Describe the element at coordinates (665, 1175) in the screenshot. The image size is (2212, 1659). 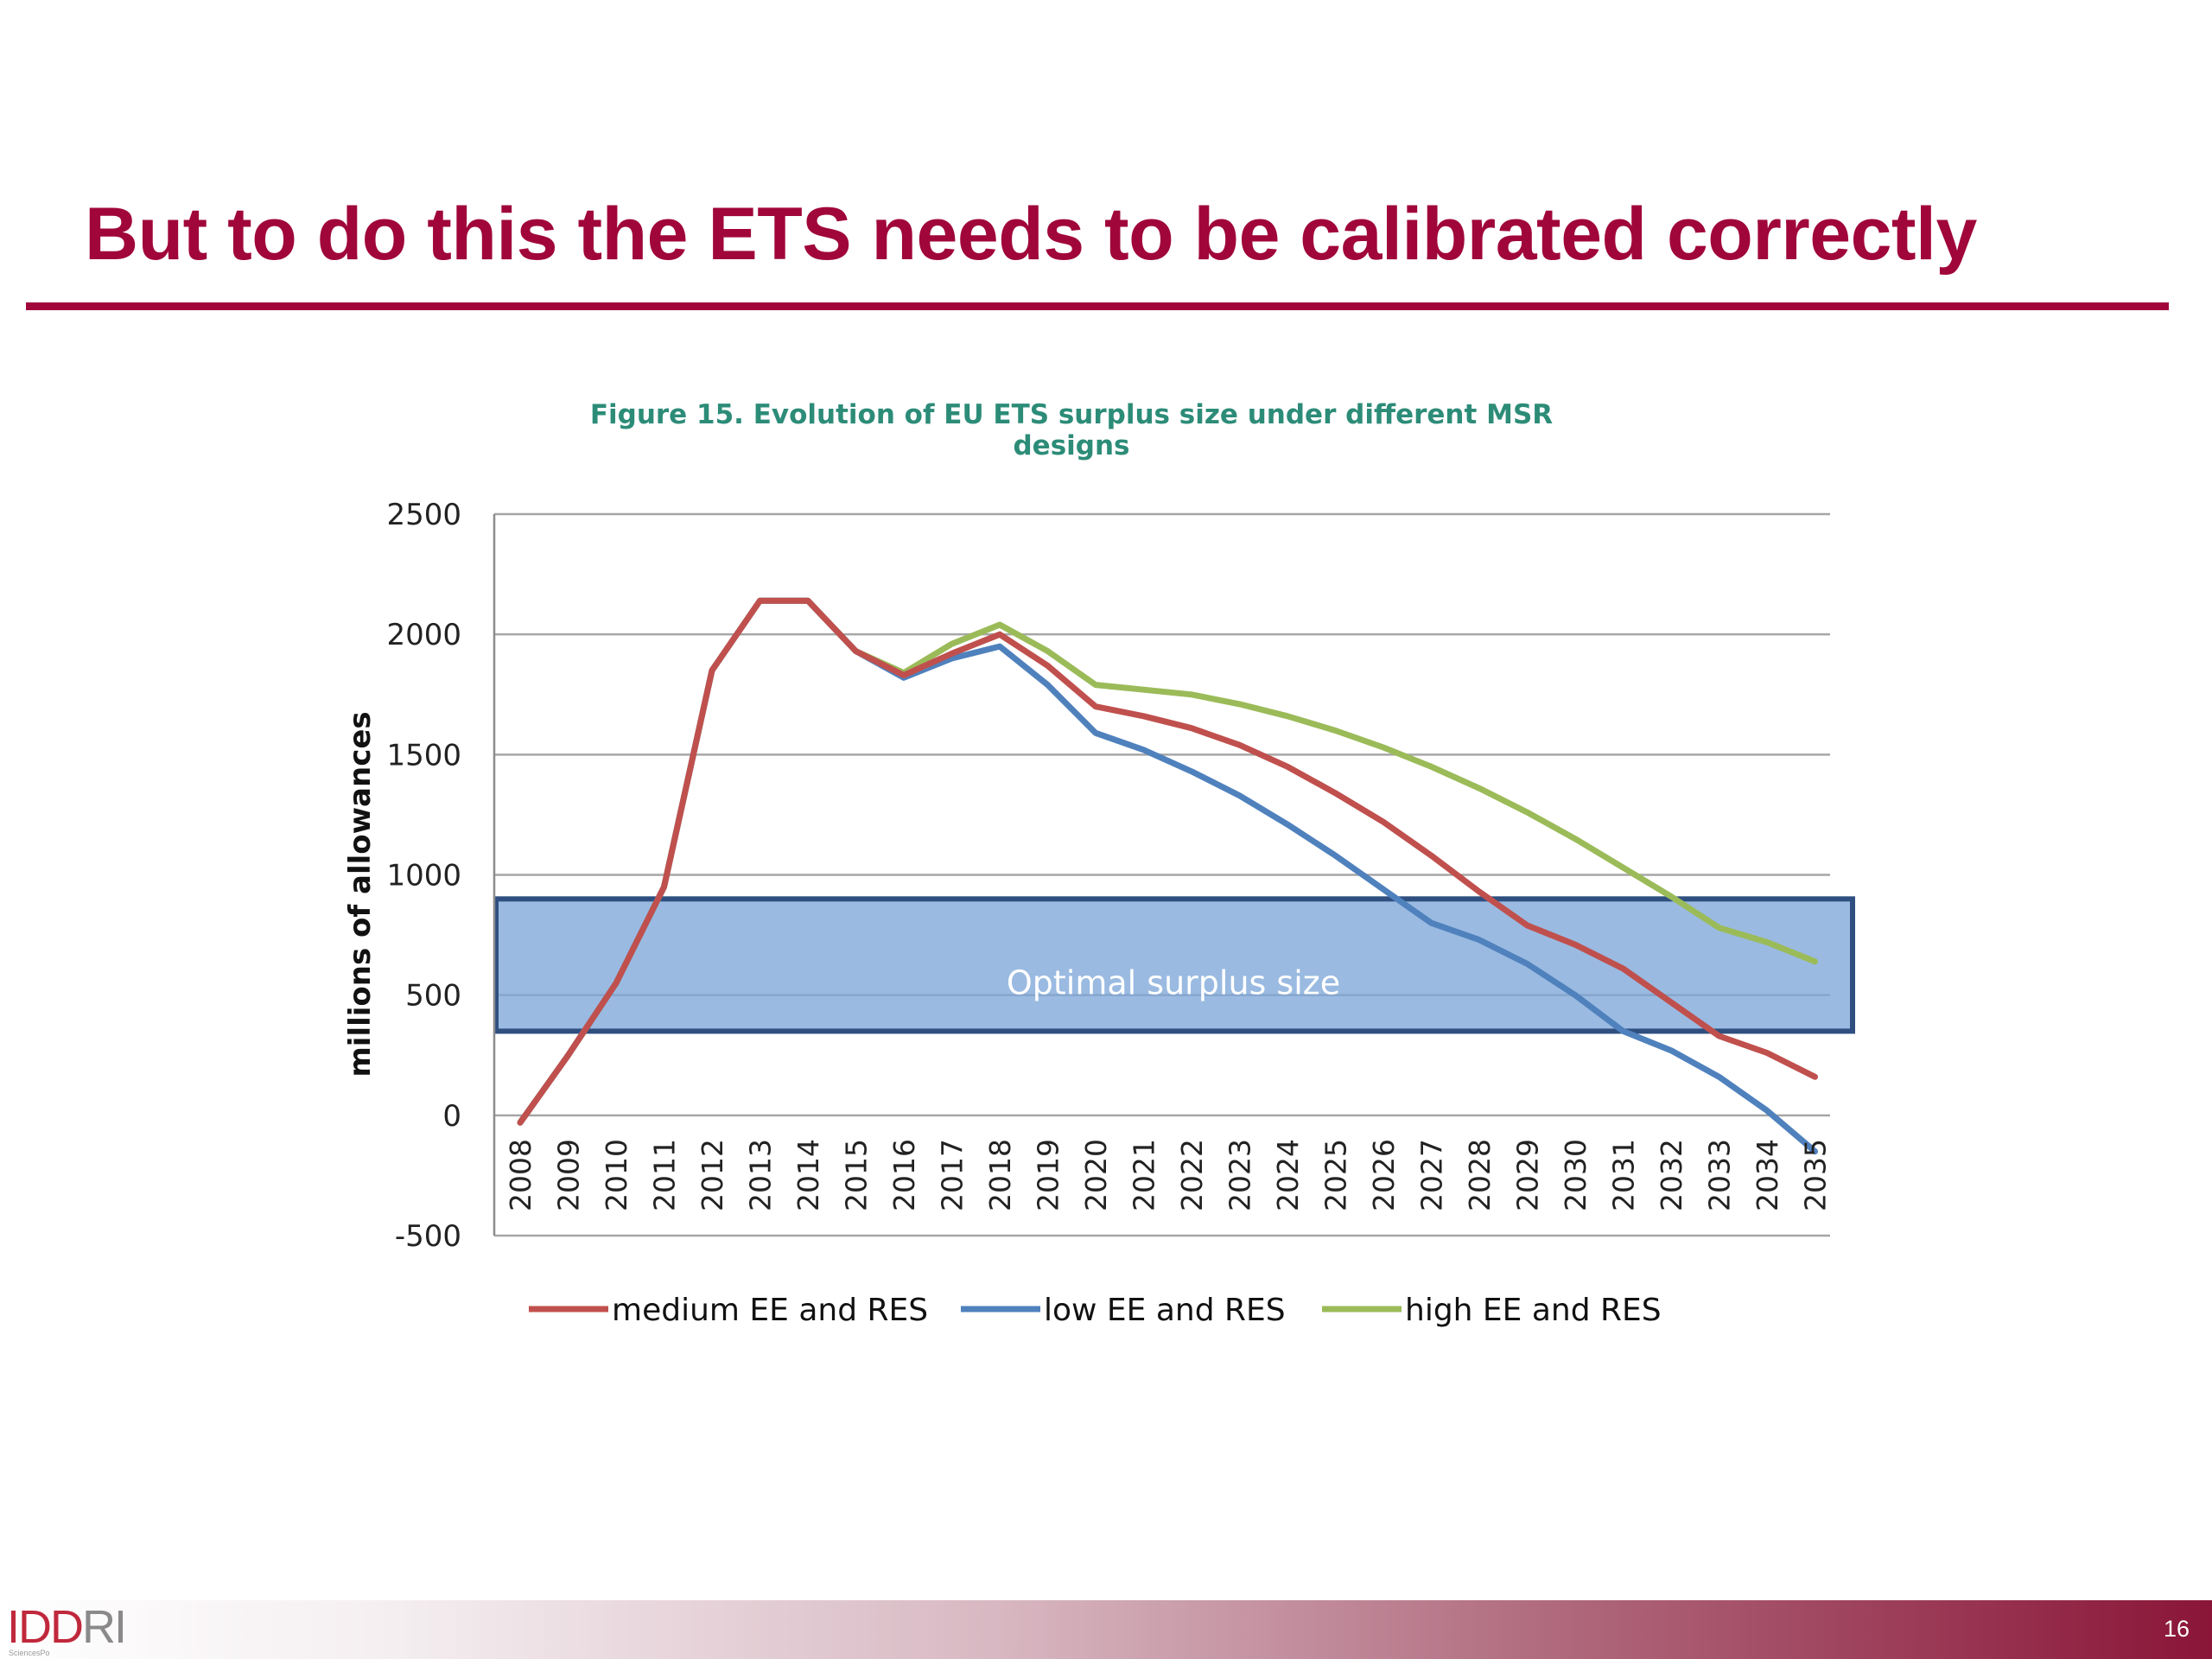
I see `xtick-label: 2011` at that location.